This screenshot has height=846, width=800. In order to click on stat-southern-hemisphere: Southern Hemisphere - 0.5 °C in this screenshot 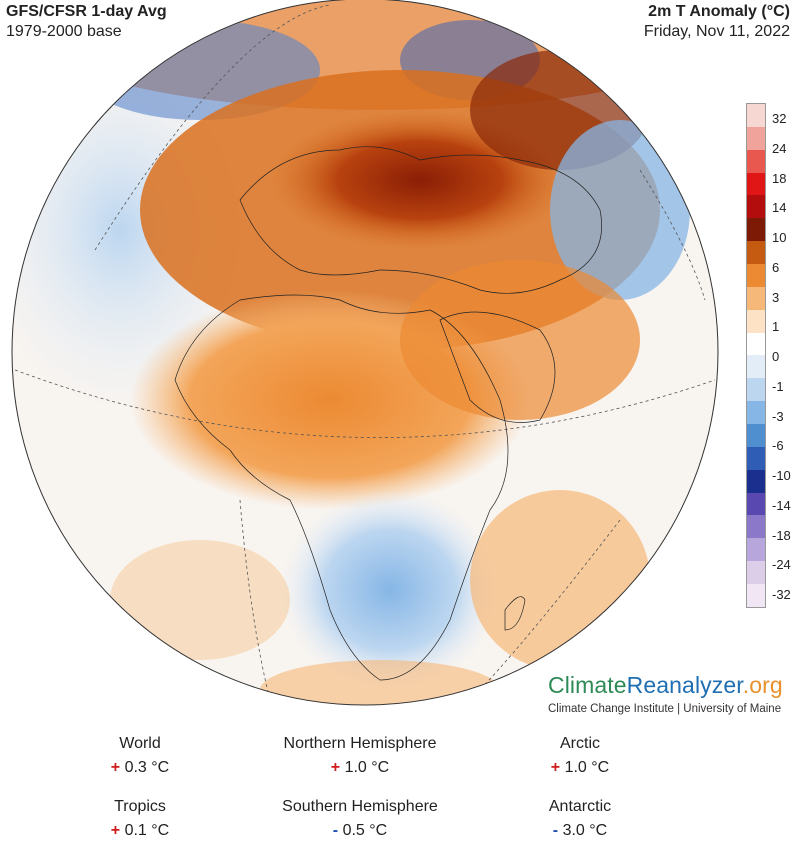, I will do `click(360, 819)`.